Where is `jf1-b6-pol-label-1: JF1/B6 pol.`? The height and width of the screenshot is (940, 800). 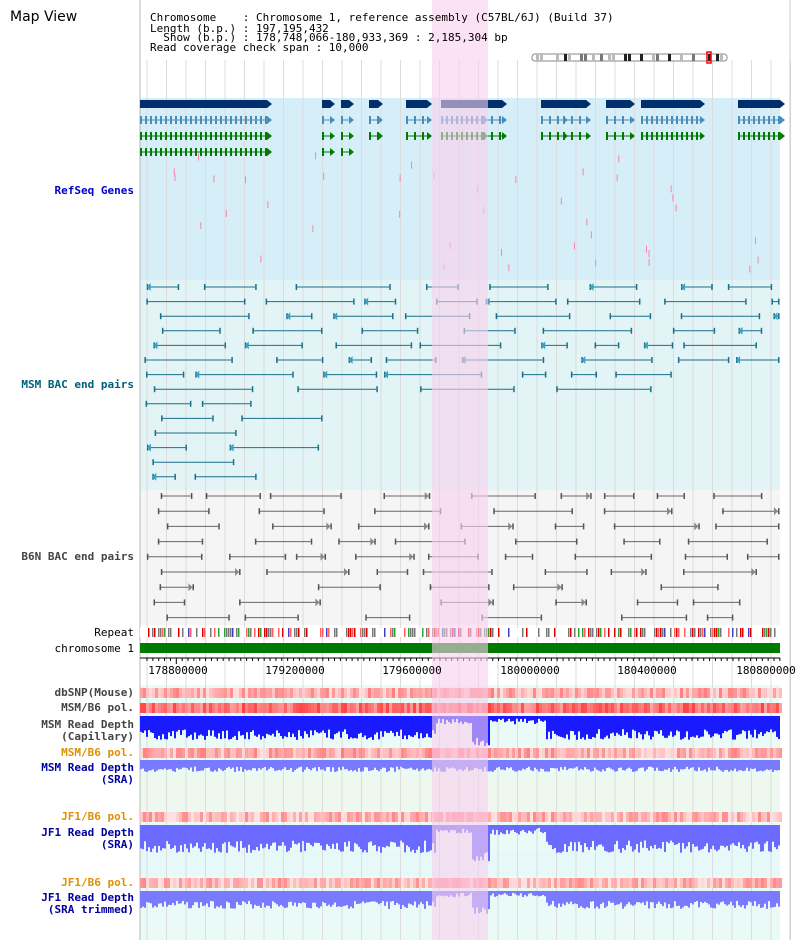 jf1-b6-pol-label-1: JF1/B6 pol. is located at coordinates (97, 816).